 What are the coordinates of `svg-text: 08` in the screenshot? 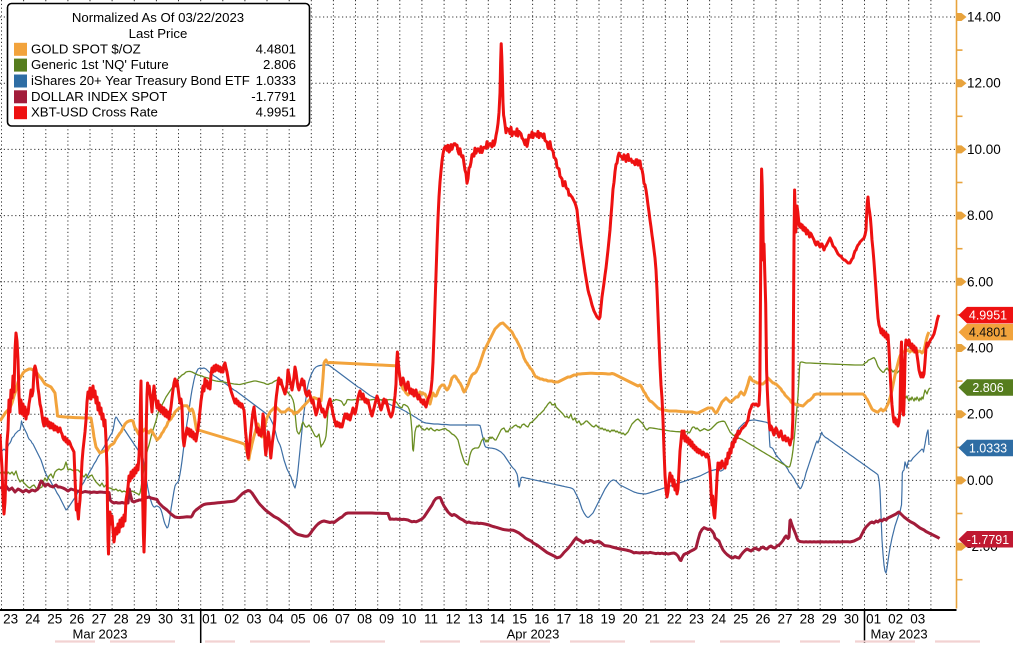 It's located at (364, 619).